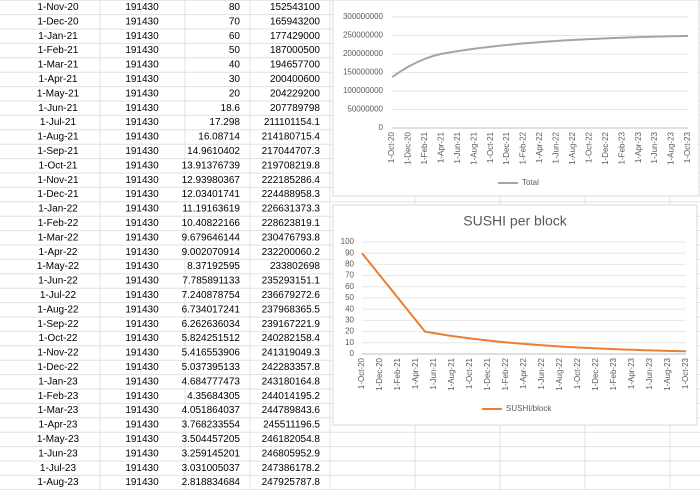 The width and height of the screenshot is (700, 490). I want to click on cell: 12.93980367, so click(211, 180).